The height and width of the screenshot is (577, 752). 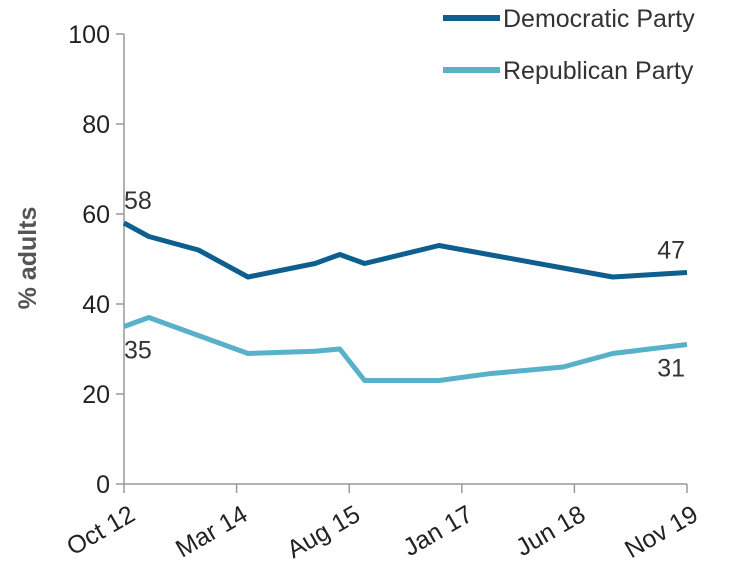 I want to click on x-tick-label: Nov 19, so click(x=661, y=532).